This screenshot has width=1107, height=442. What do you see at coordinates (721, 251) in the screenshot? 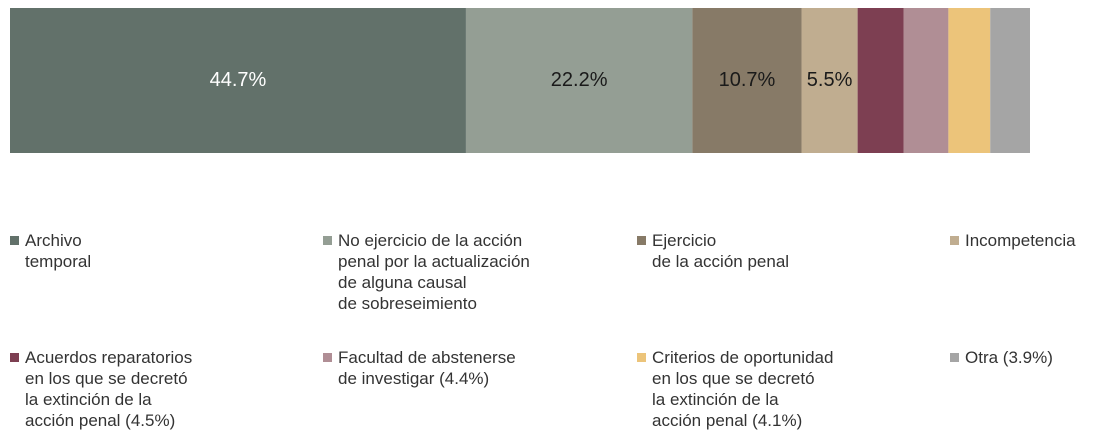
I see `legend-label: Ejercicio de la acción penal` at bounding box center [721, 251].